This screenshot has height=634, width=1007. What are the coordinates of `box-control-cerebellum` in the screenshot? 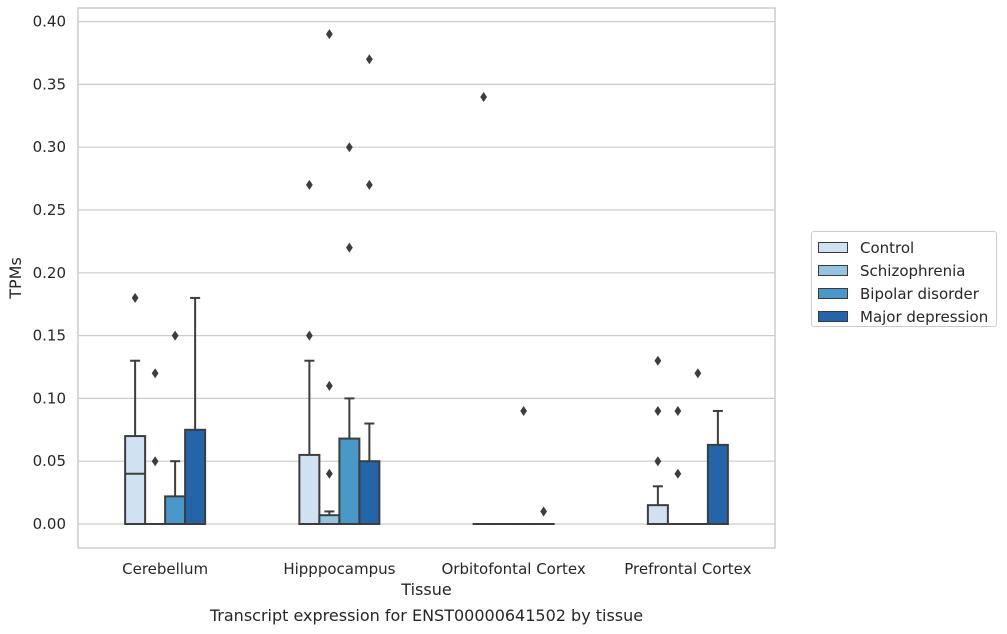 It's located at (135, 408).